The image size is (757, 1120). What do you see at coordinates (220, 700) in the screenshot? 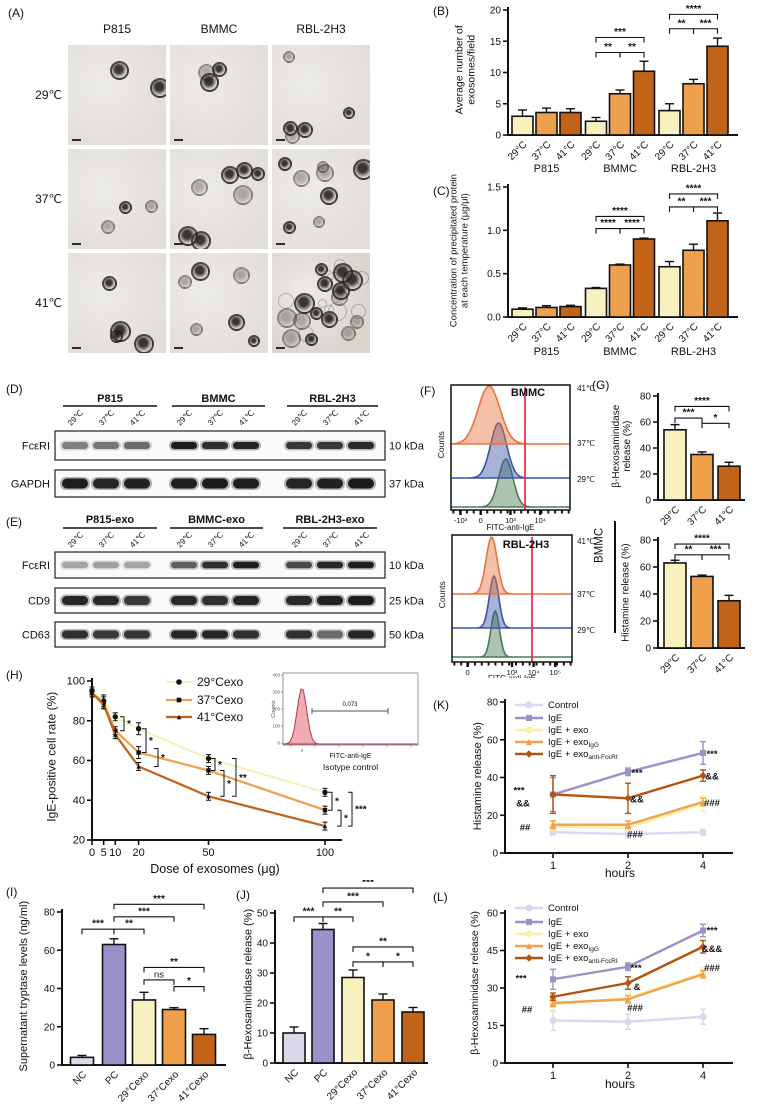
I see `legend-label: 37°Cexo` at bounding box center [220, 700].